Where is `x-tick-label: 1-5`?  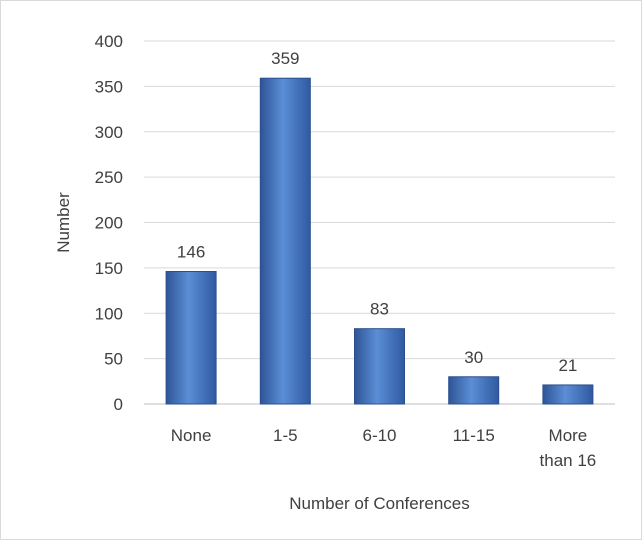 x-tick-label: 1-5 is located at coordinates (285, 435).